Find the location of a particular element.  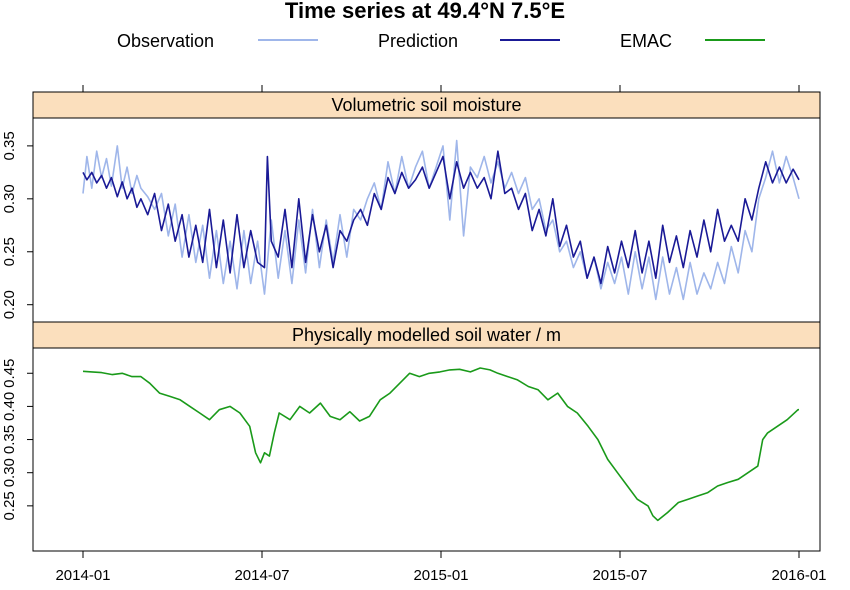

strip-label-soil-moisture: Volumetric soil moisture is located at coordinates (426, 105).